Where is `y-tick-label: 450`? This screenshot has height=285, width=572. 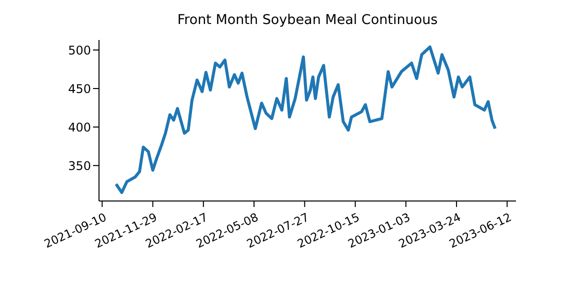 y-tick-label: 450 is located at coordinates (79, 89).